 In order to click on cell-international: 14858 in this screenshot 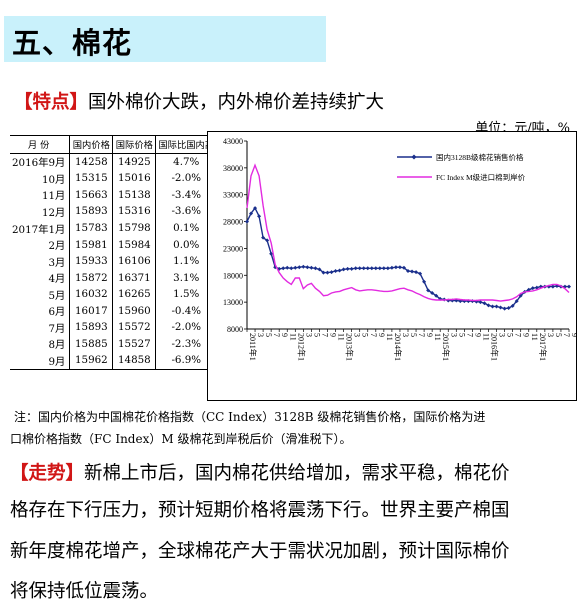, I will do `click(134, 361)`.